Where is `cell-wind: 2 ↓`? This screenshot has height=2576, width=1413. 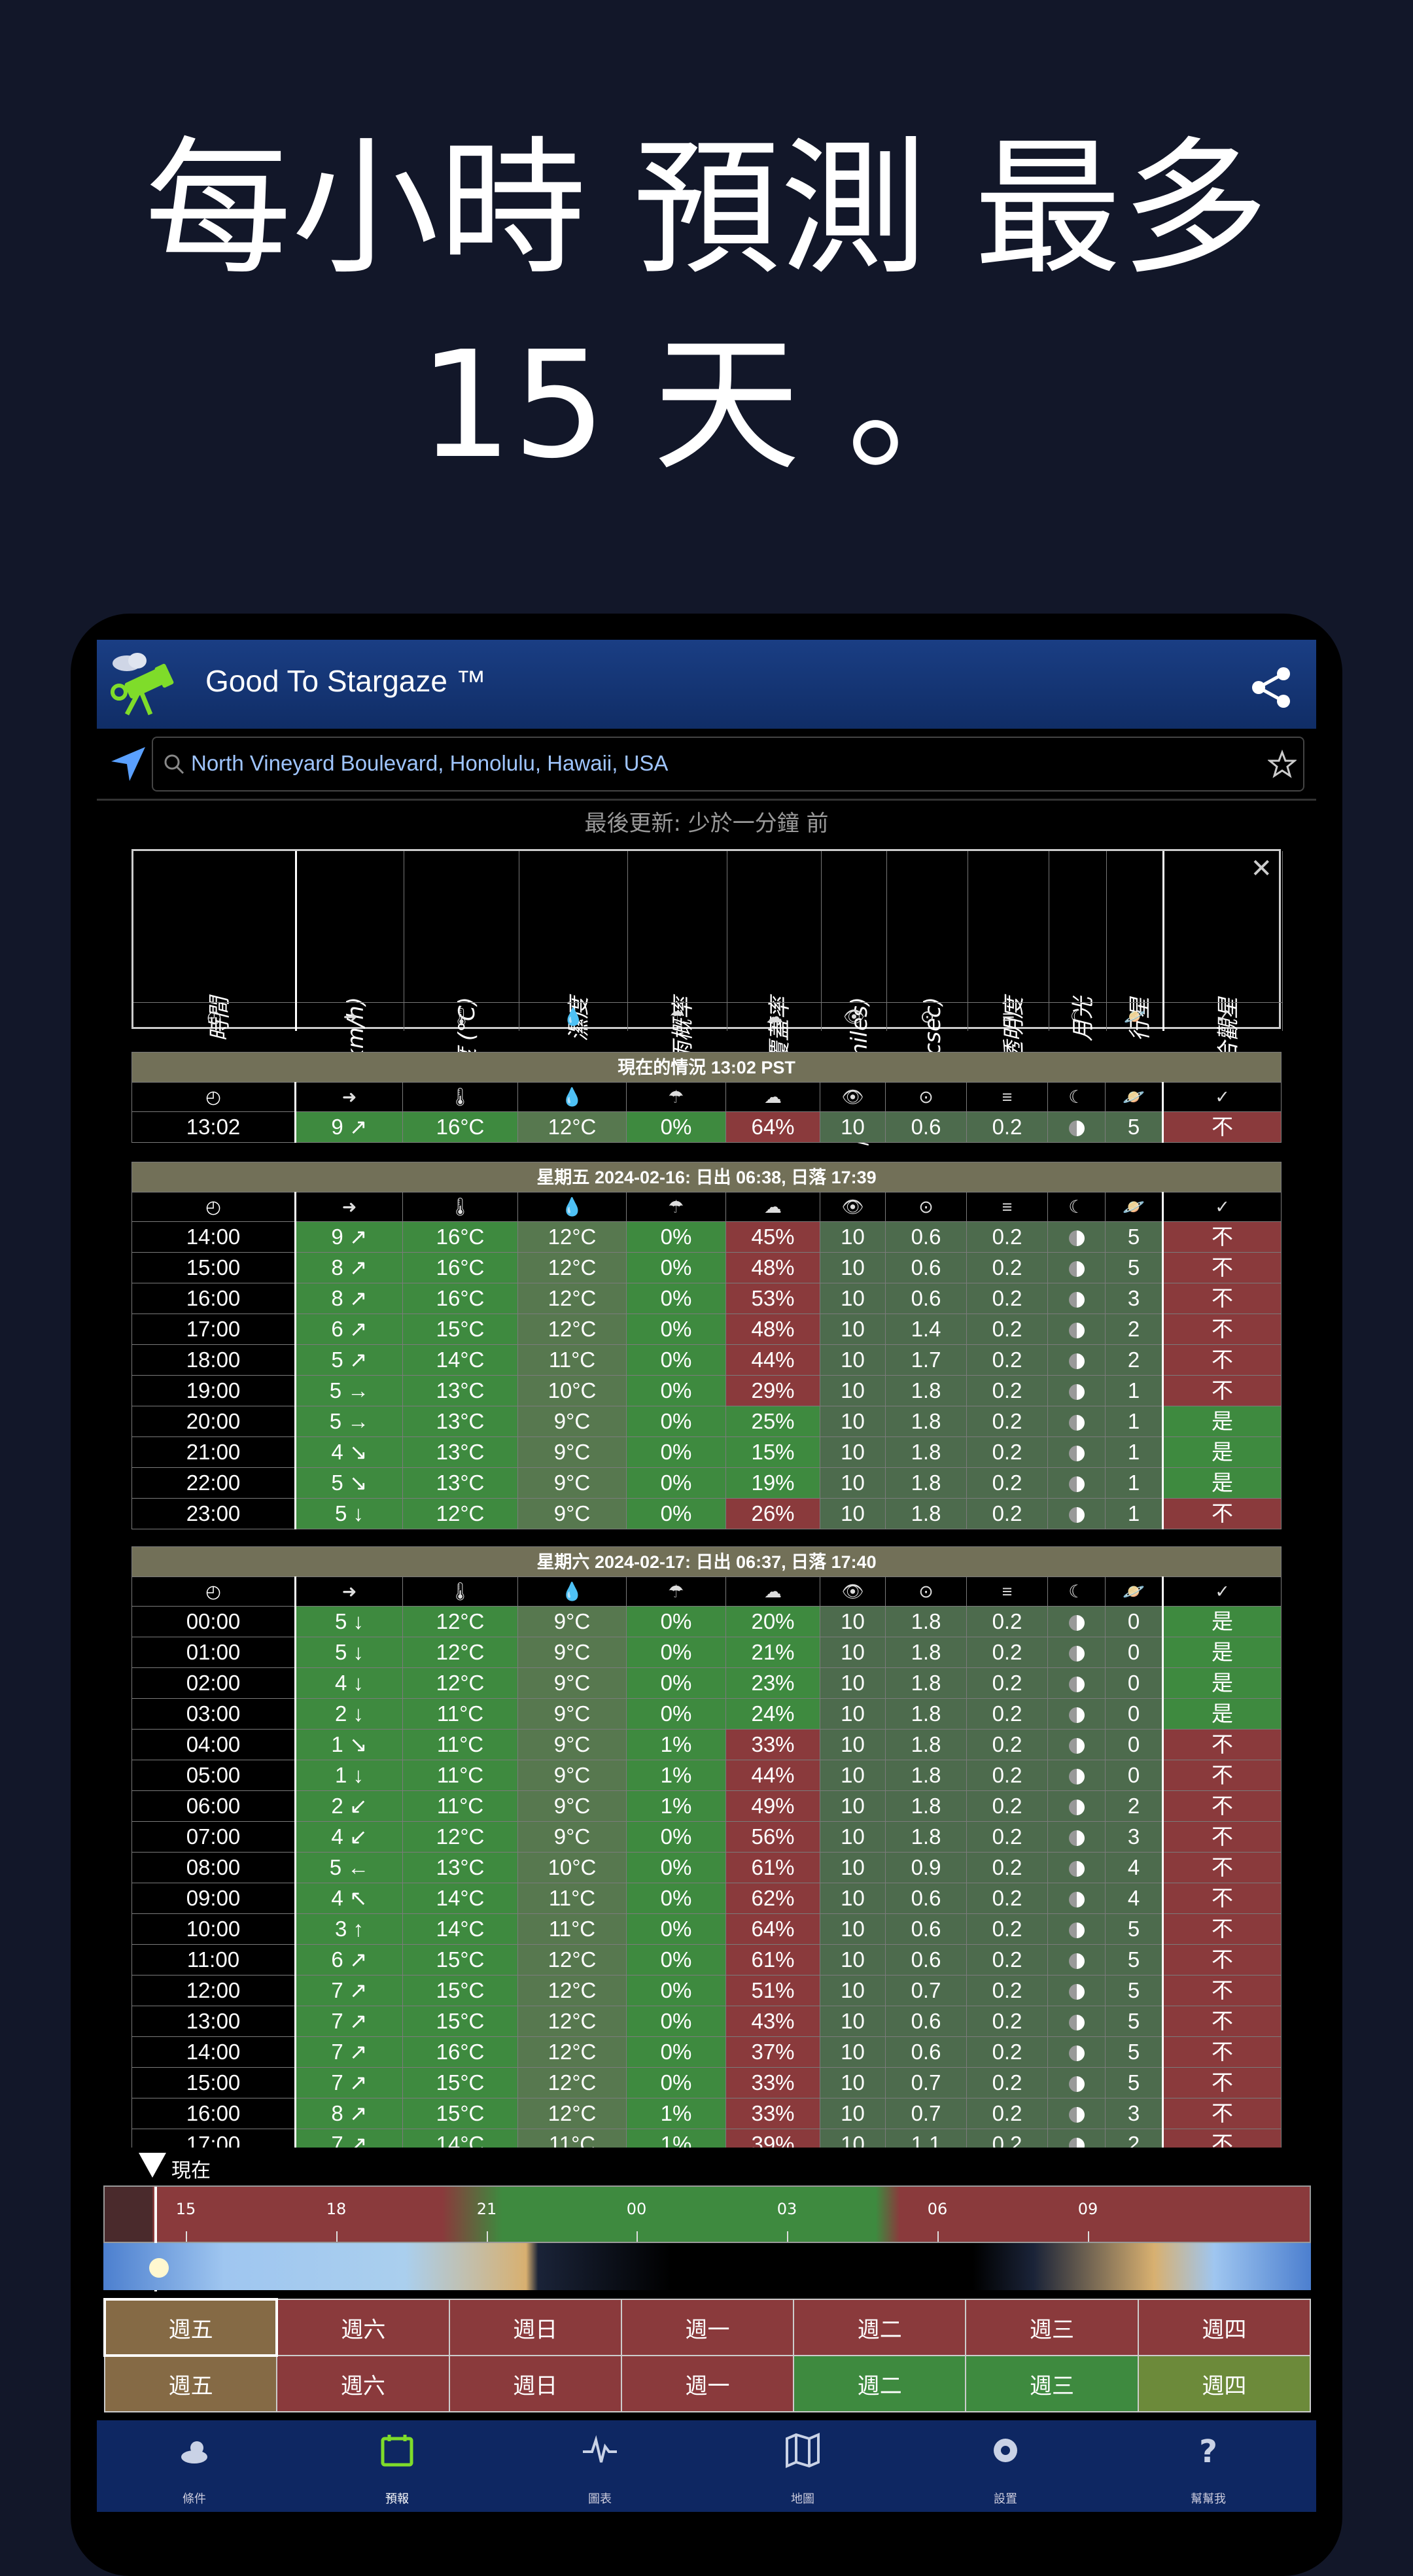
cell-wind: 2 ↓ is located at coordinates (349, 1714).